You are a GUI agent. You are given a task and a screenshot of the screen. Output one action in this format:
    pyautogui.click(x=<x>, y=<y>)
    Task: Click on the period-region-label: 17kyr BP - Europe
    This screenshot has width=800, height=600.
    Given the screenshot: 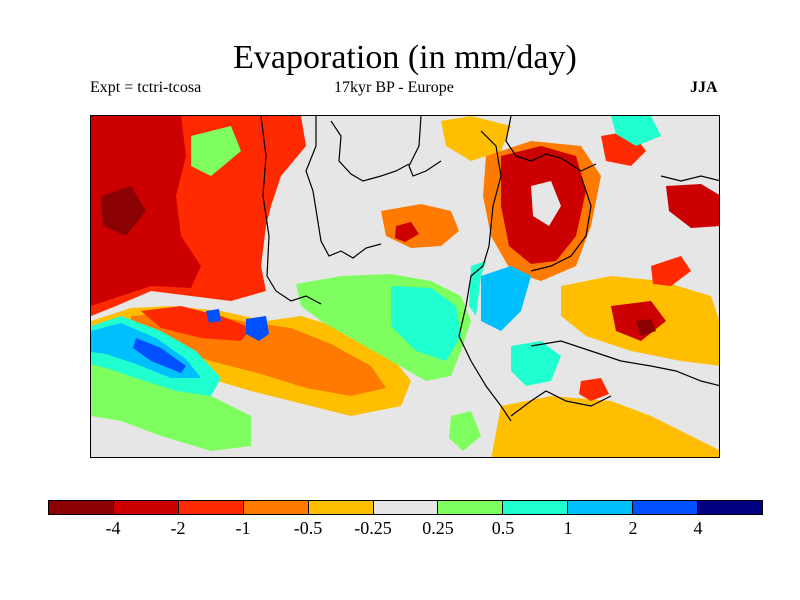 What is the action you would take?
    pyautogui.click(x=394, y=87)
    